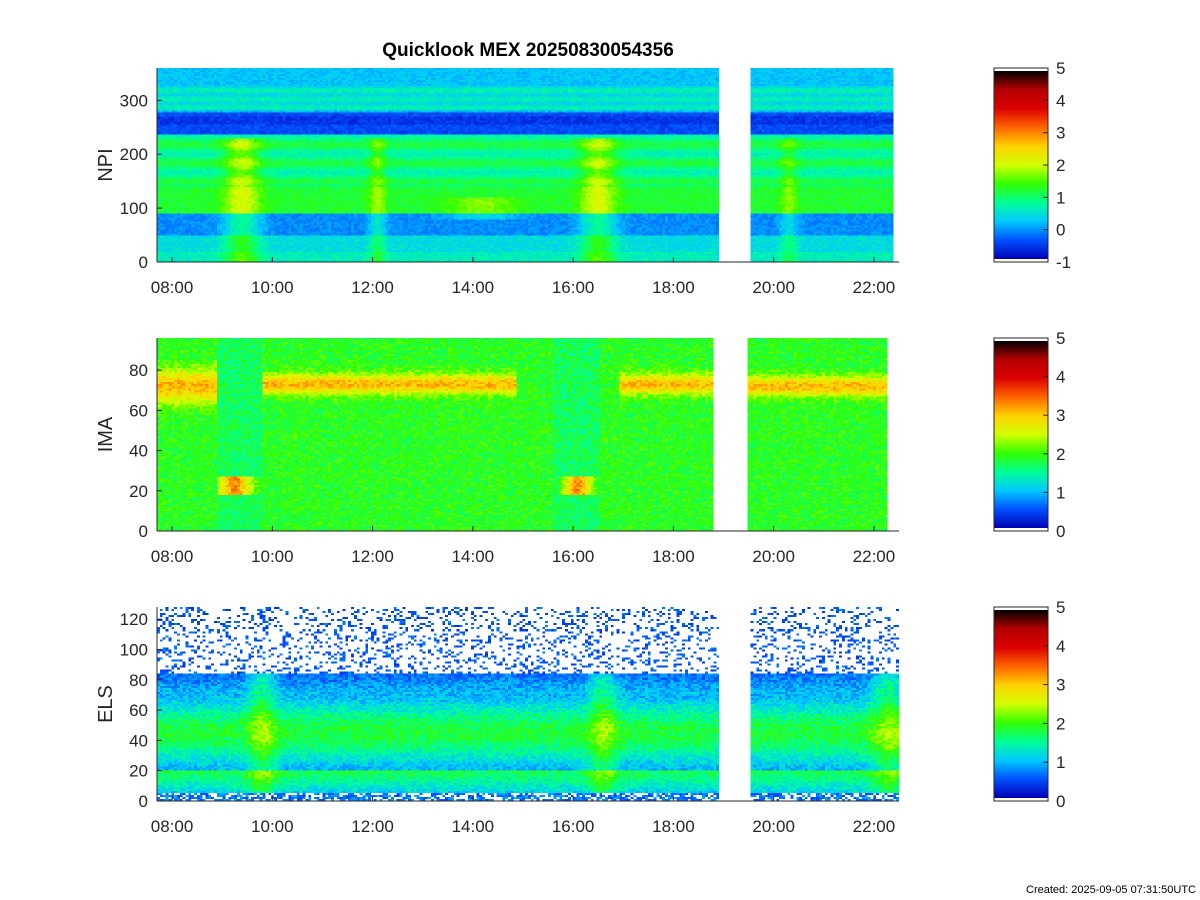 Image resolution: width=1200 pixels, height=900 pixels. I want to click on colorbar-tick-label: -1, so click(1063, 262).